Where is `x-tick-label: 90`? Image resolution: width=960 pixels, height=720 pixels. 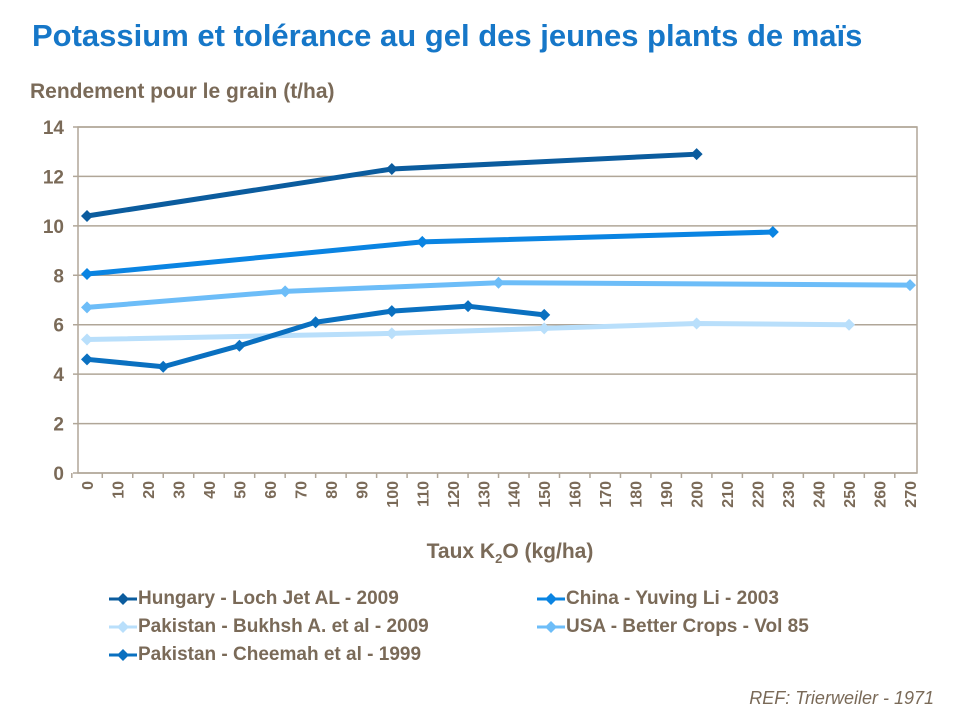
x-tick-label: 90 is located at coordinates (362, 490).